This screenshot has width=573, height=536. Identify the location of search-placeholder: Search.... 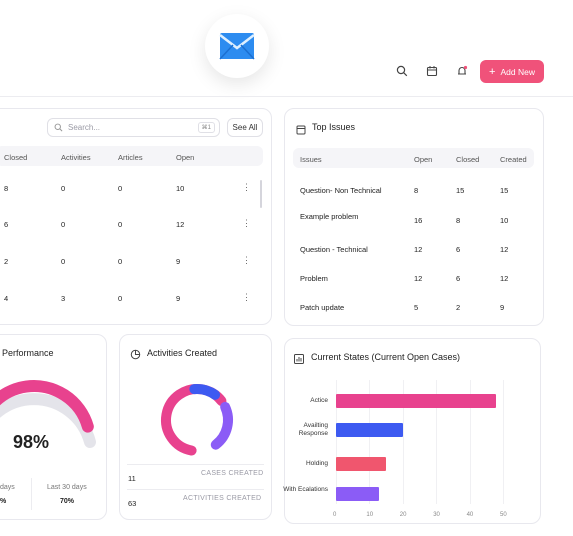
(84, 127).